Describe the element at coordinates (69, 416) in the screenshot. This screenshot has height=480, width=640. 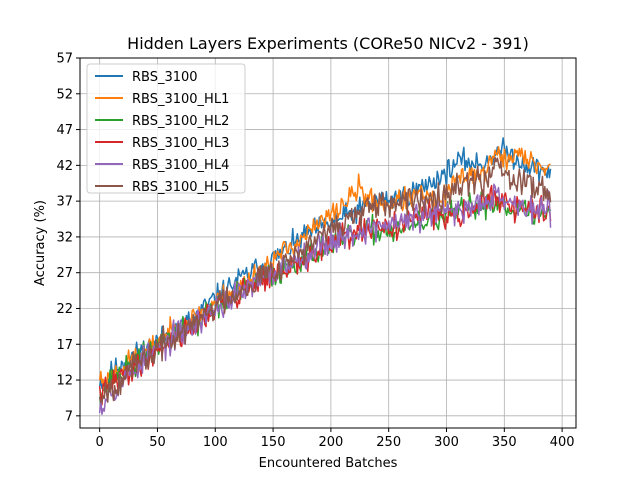
I see `y-tick-label: 7` at that location.